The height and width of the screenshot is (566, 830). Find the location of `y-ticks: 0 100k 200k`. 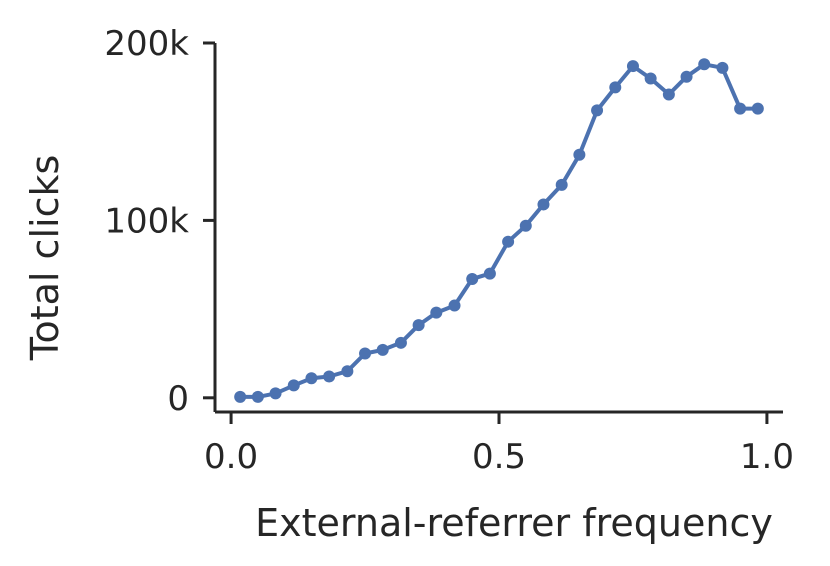

y-ticks: 0 100k 200k is located at coordinates (159, 221).